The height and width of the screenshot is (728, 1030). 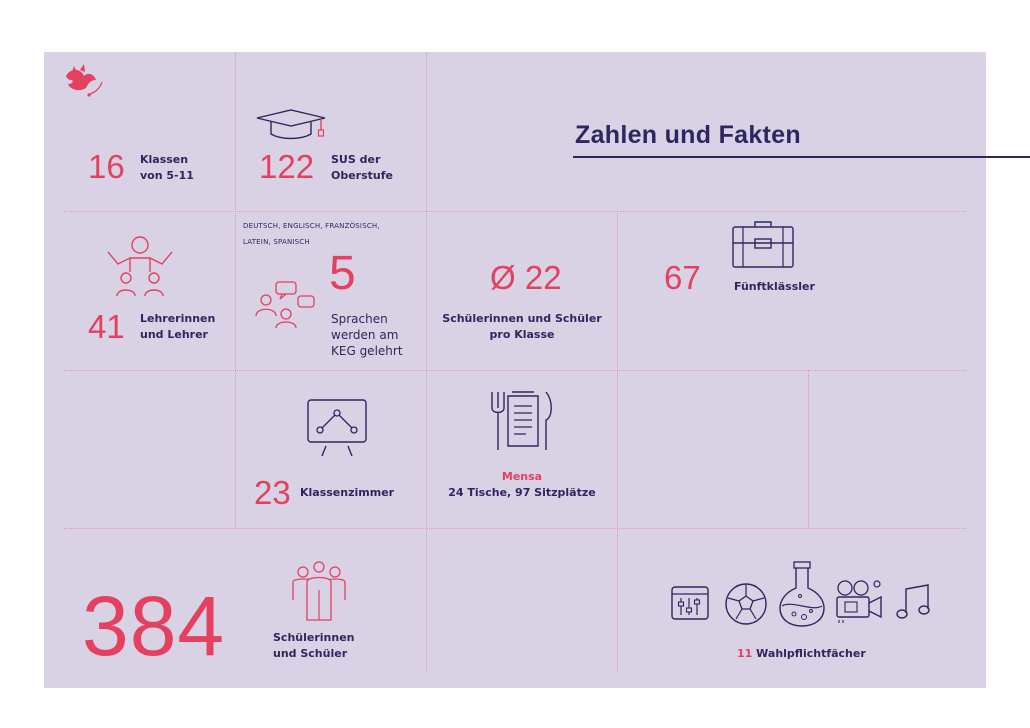 What do you see at coordinates (774, 286) in the screenshot?
I see `fuenftklaessler-label: Fünftklässler` at bounding box center [774, 286].